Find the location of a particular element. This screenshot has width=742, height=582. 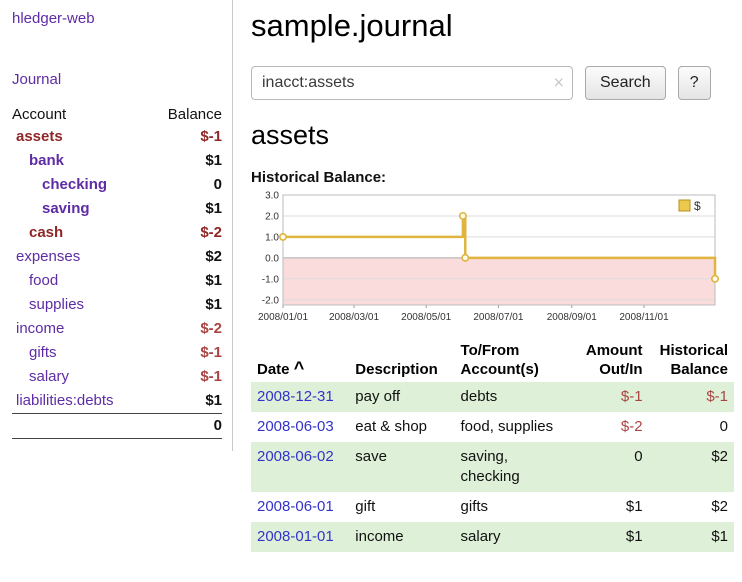

help-button: ? is located at coordinates (694, 83).